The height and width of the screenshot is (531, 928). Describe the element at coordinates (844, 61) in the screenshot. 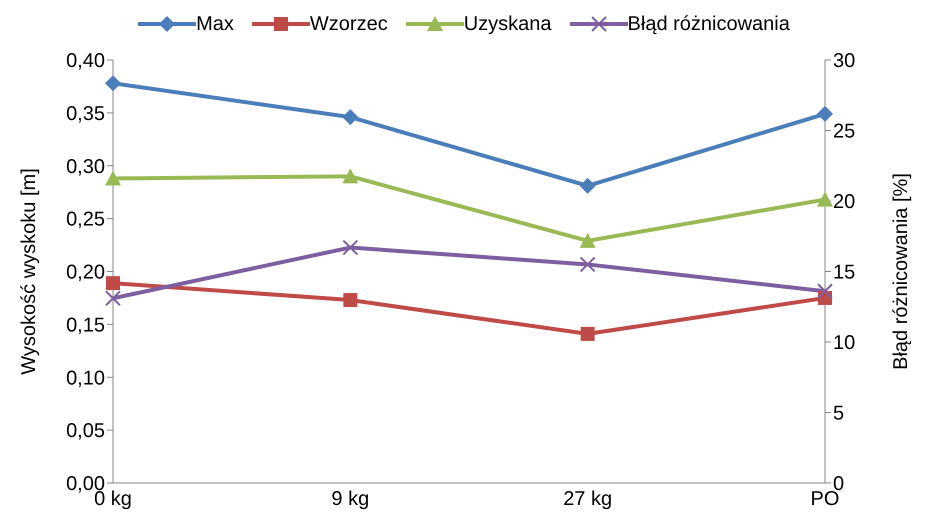

I see `y2-tick-label: 30` at that location.